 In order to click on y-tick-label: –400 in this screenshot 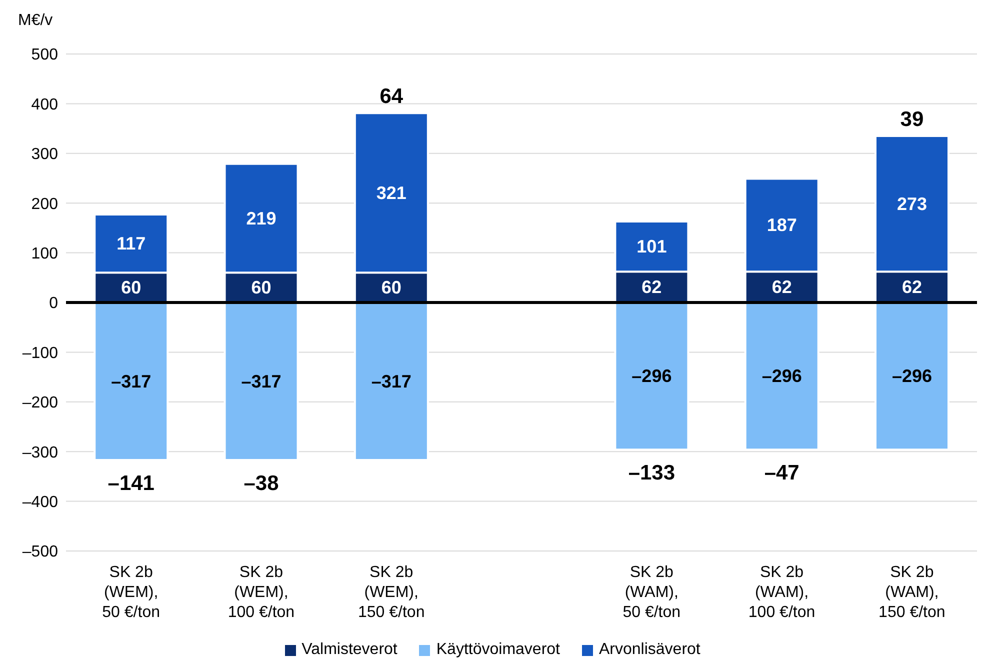, I will do `click(40, 502)`.